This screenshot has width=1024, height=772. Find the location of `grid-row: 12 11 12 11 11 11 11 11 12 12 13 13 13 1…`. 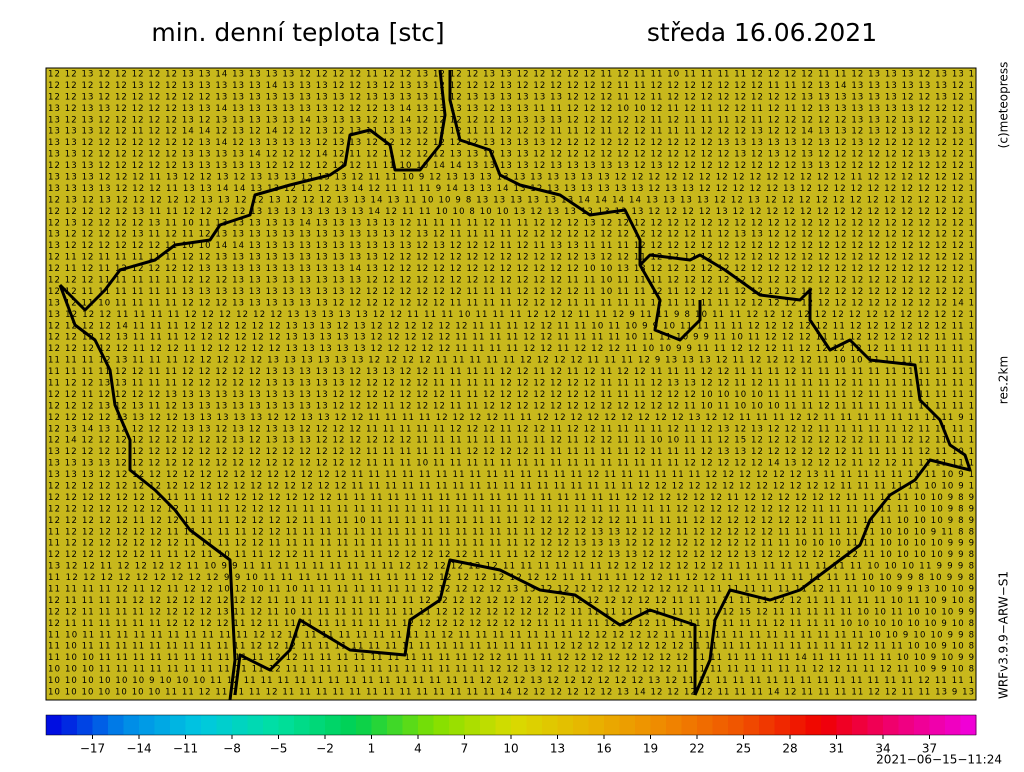

grid-row: 12 11 12 11 11 11 11 11 12 12 13 13 13 1… is located at coordinates (511, 258).